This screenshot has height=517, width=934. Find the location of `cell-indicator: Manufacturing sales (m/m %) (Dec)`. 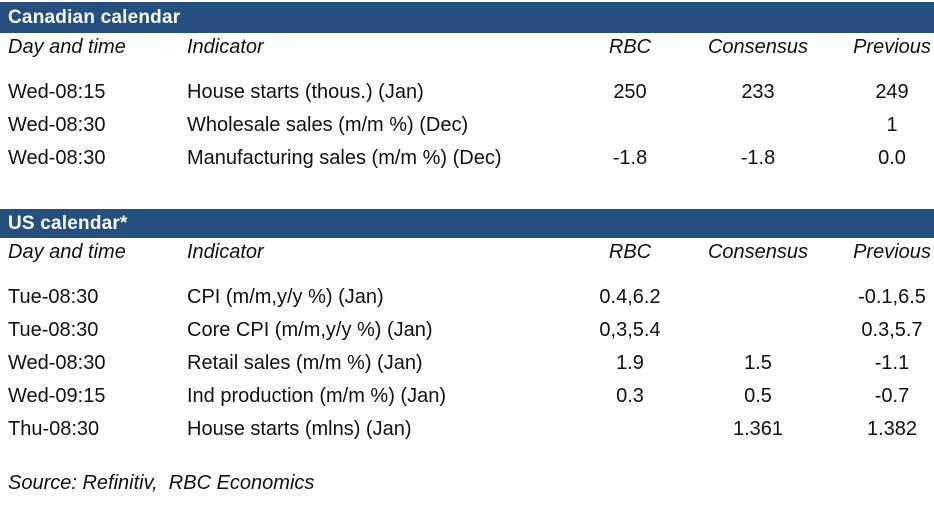

cell-indicator: Manufacturing sales (m/m %) (Dec) is located at coordinates (344, 158).